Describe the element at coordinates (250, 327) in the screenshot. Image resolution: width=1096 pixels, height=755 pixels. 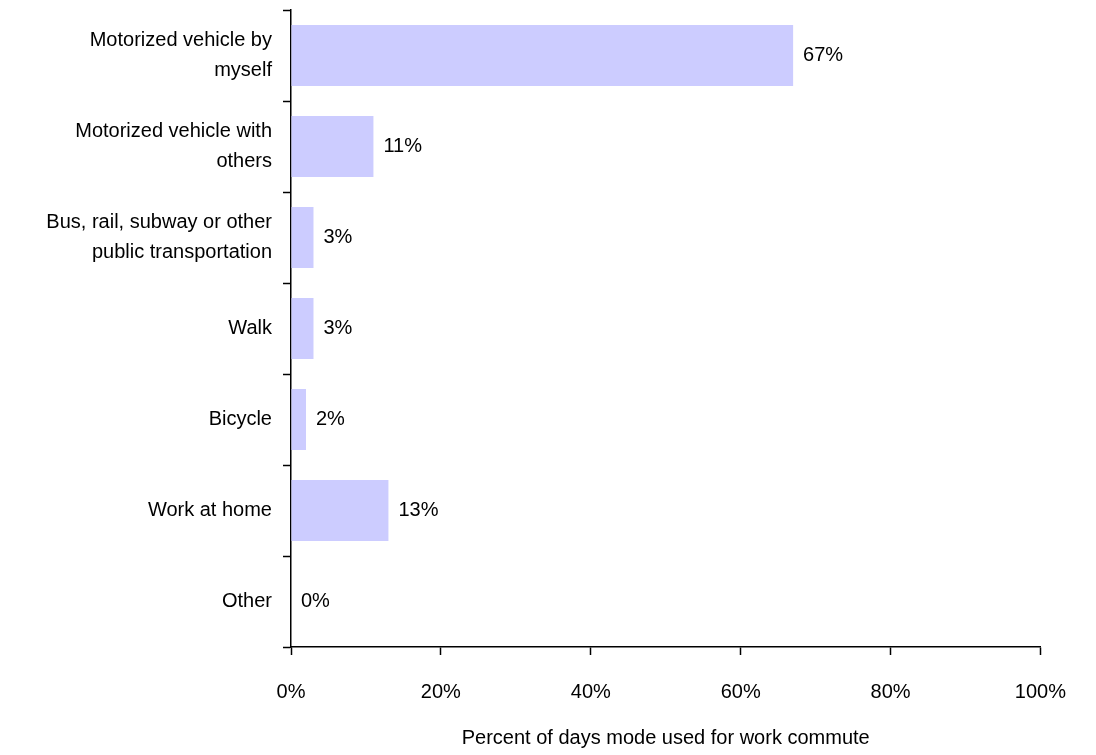
I see `y-tick-label: Walk` at that location.